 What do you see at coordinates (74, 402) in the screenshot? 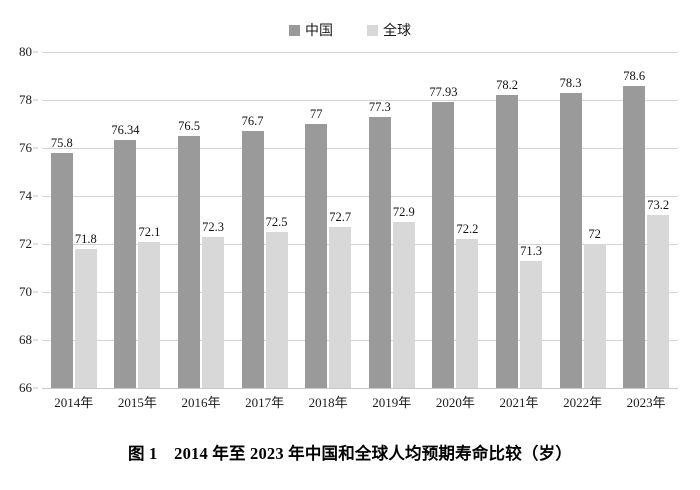
I see `x-axis-tick-label: 2014年` at bounding box center [74, 402].